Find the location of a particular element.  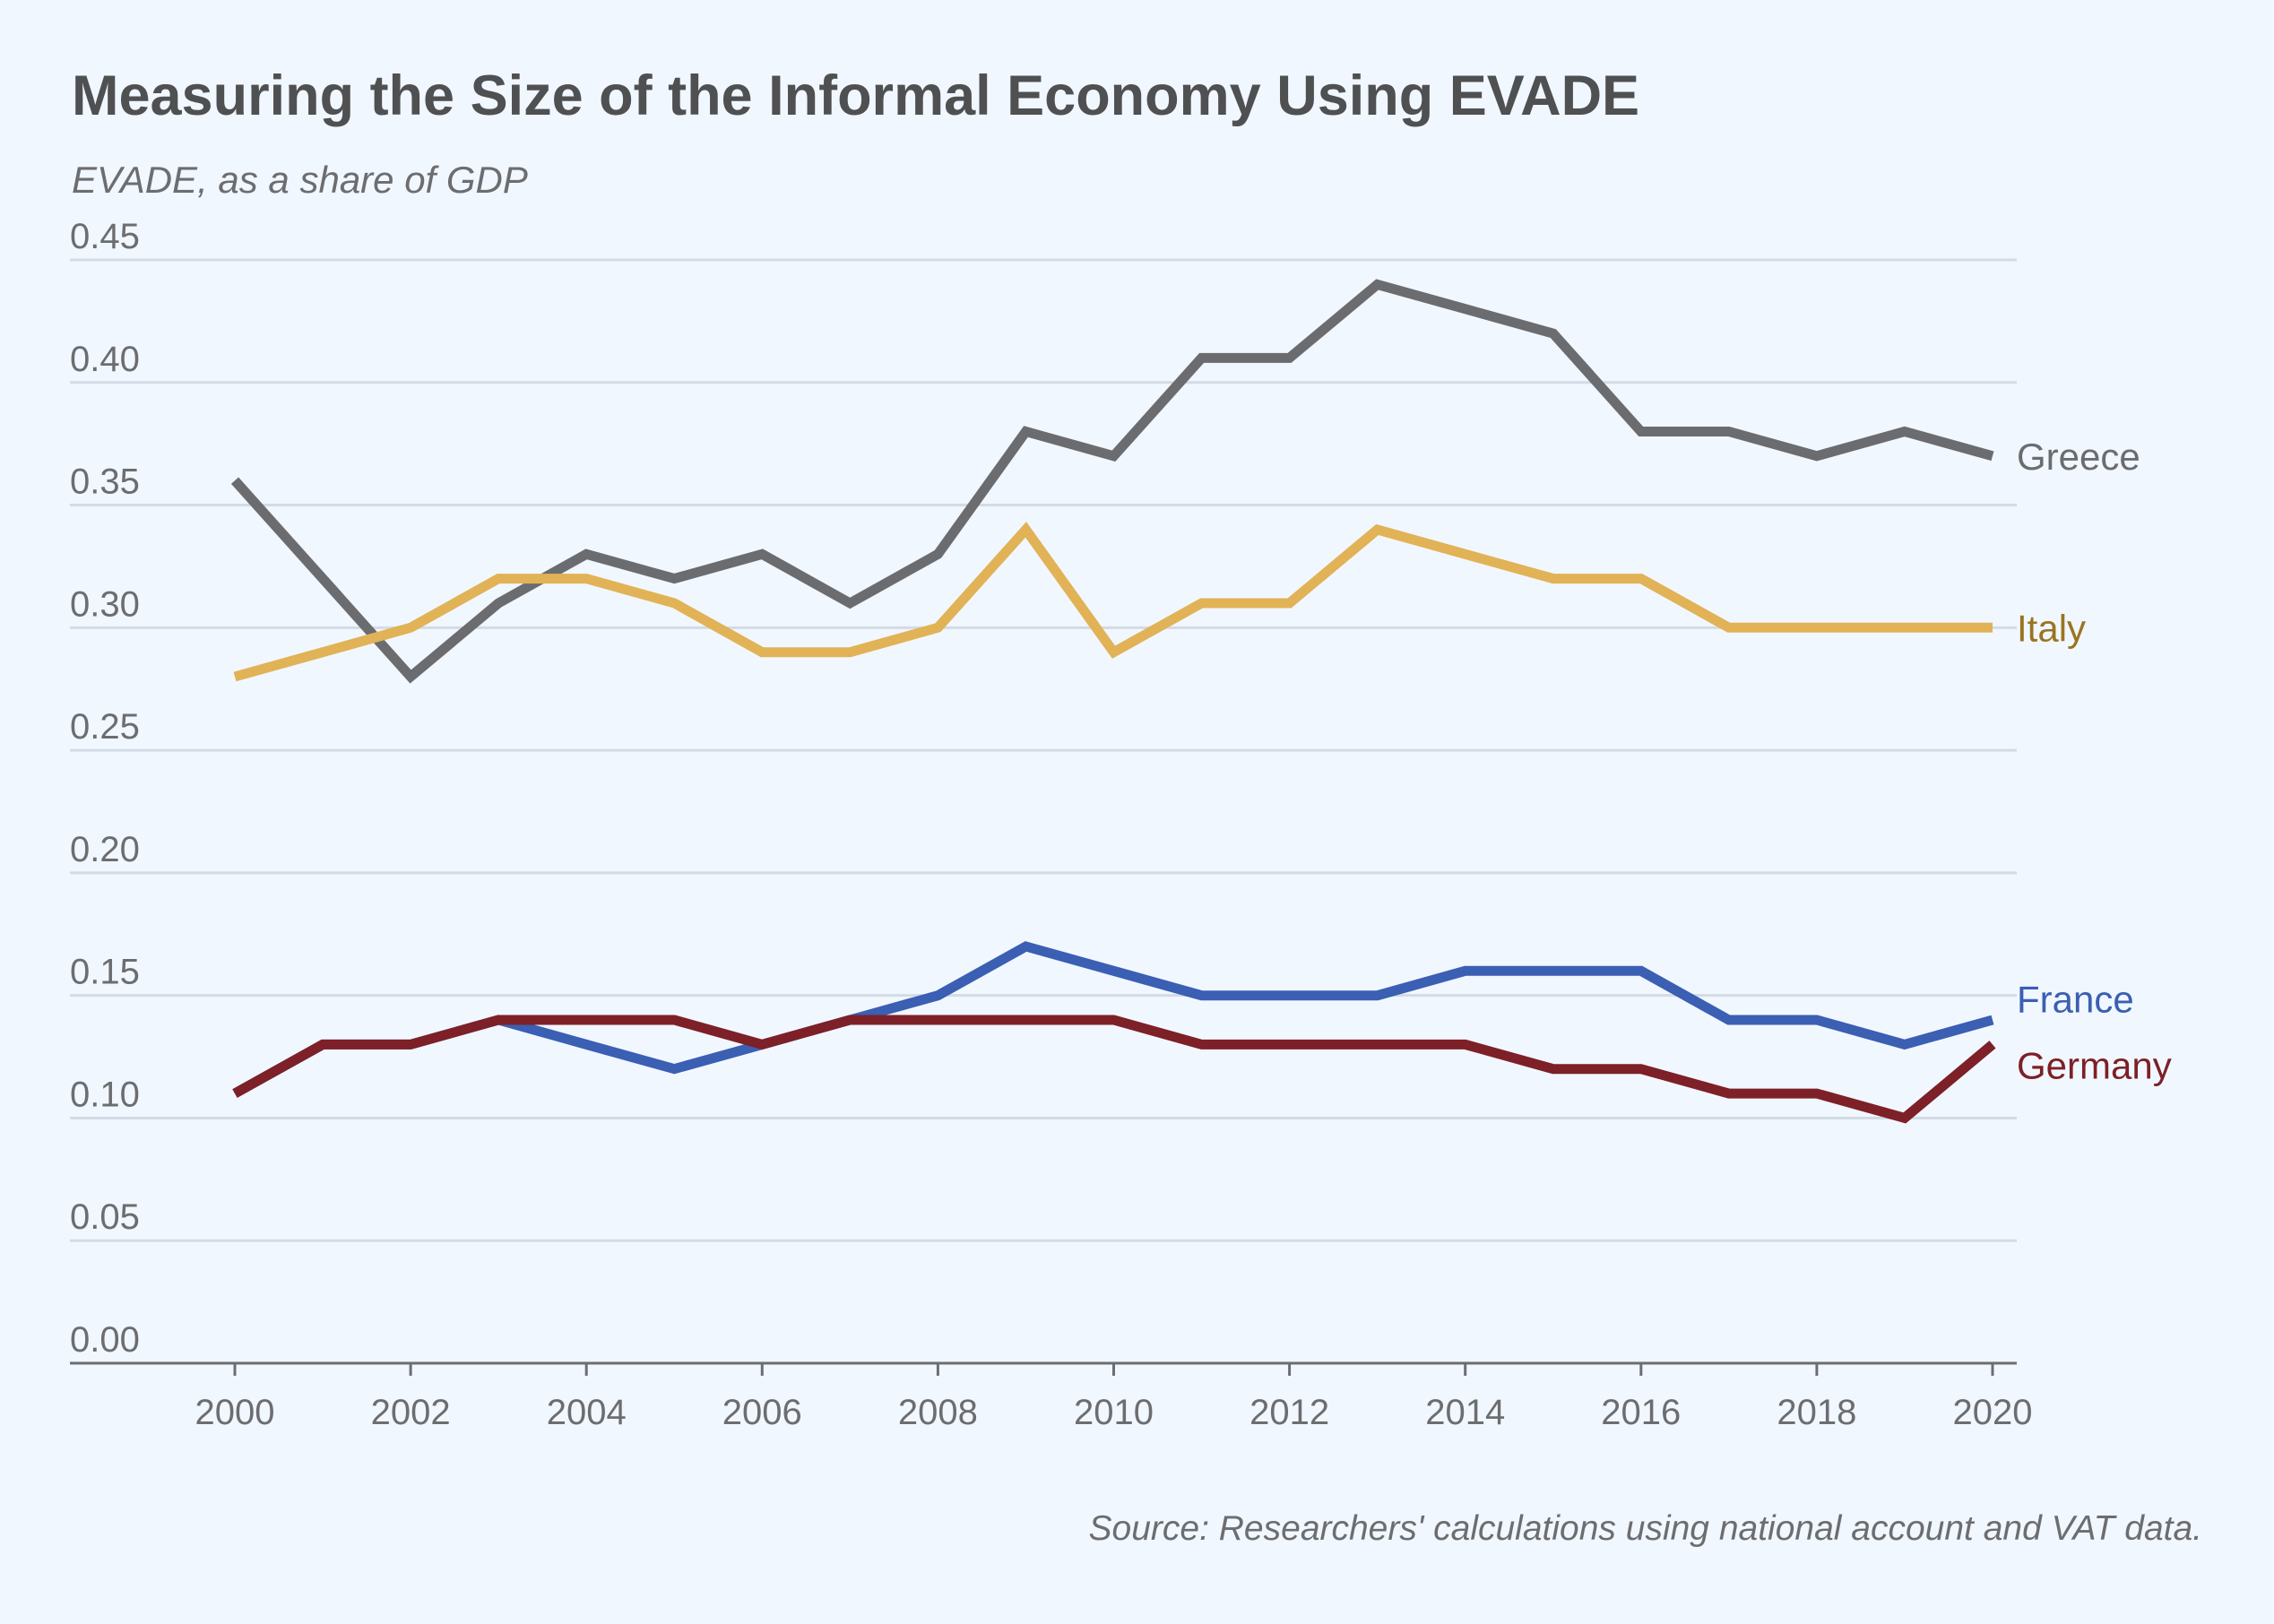

y-tick-label: 0.25 is located at coordinates (105, 727).